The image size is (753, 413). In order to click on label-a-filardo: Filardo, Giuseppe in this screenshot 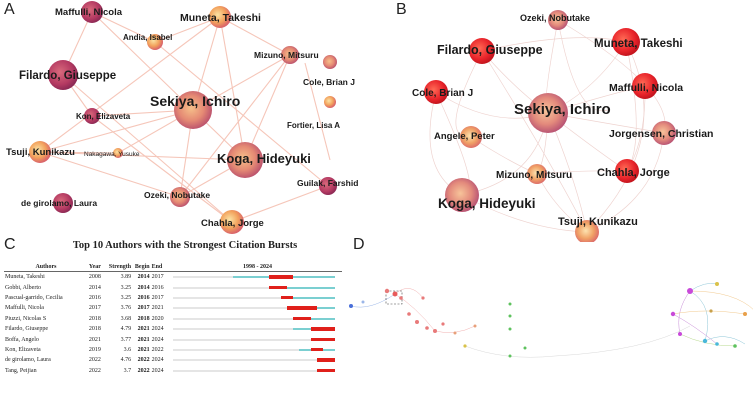, I will do `click(67, 76)`.